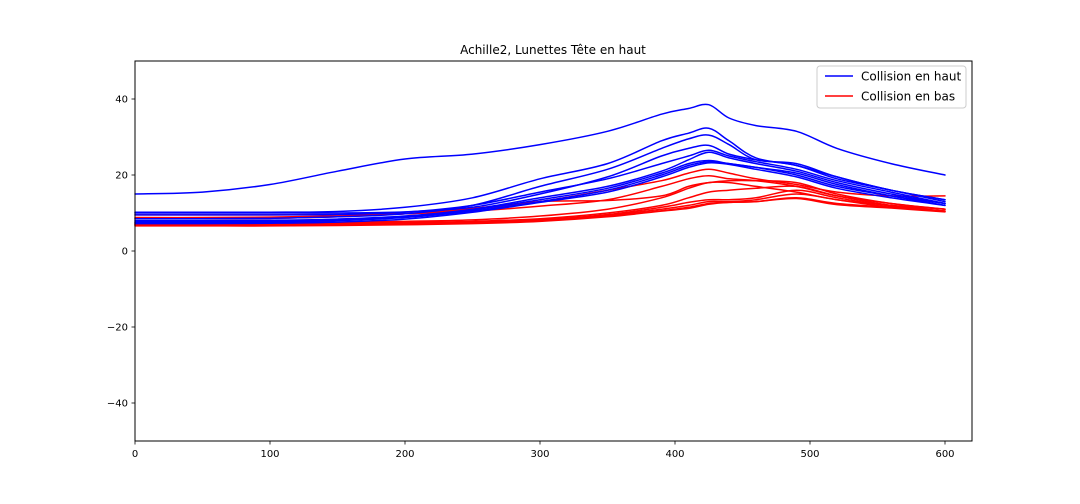  I want to click on legend-box, so click(891, 87).